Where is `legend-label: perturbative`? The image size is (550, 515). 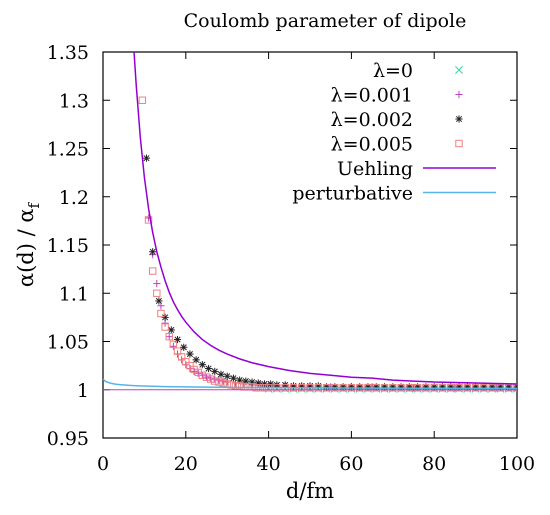
legend-label: perturbative is located at coordinates (352, 194).